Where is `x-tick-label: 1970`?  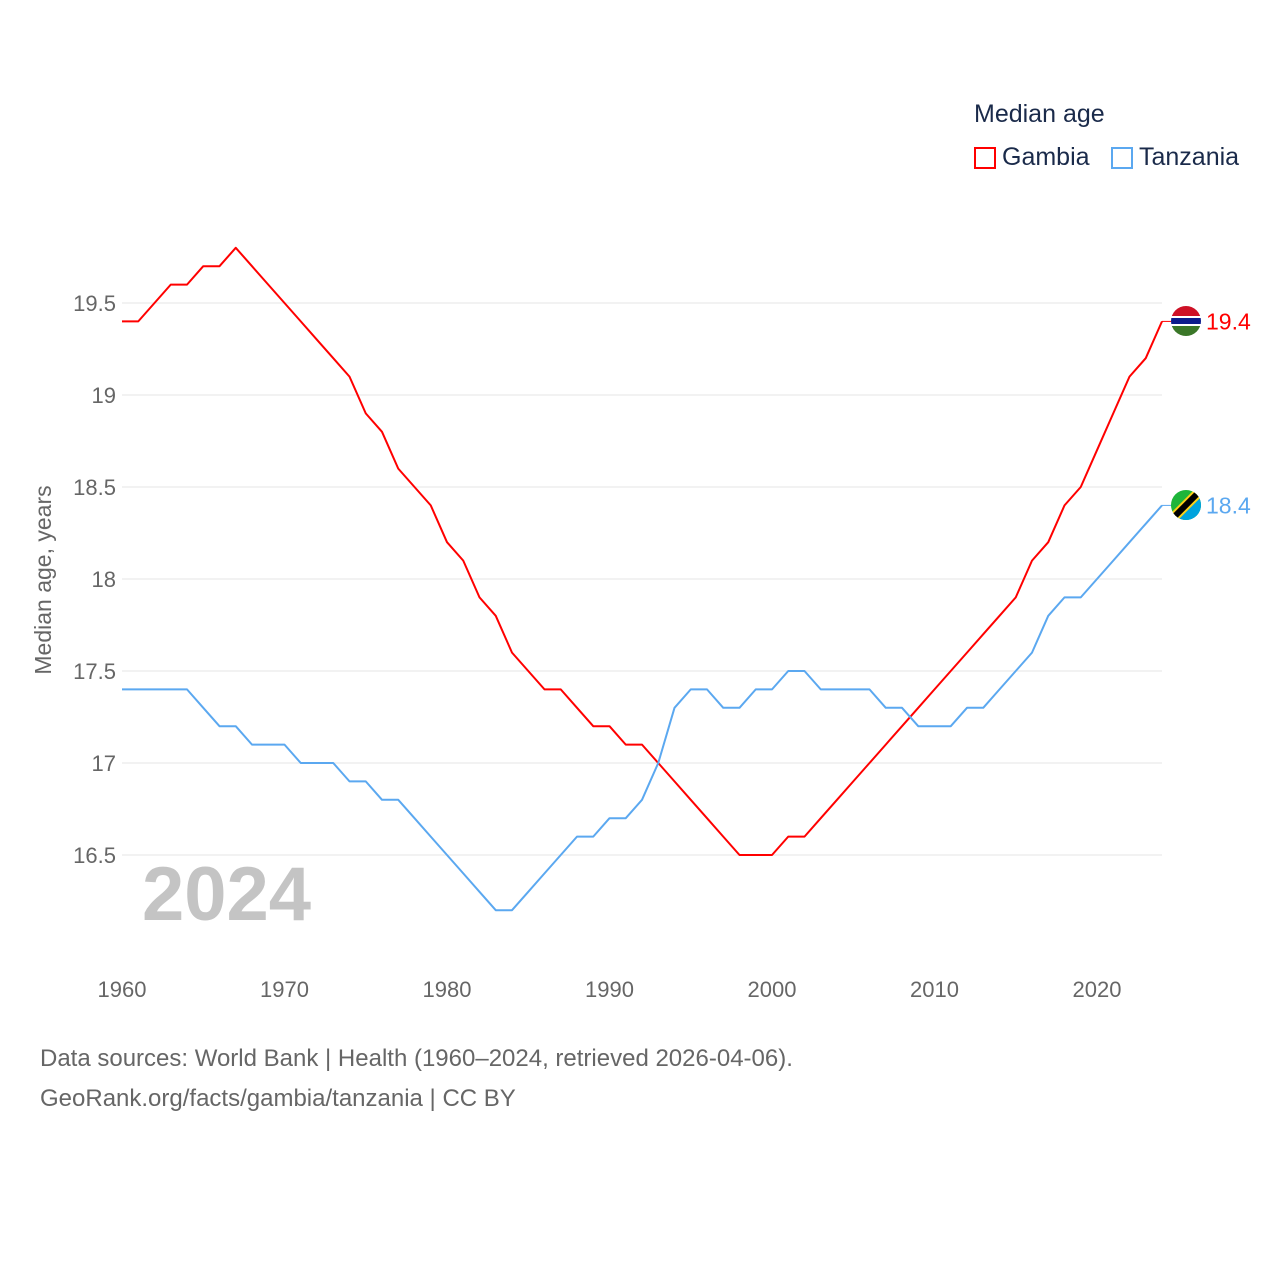
x-tick-label: 1970 is located at coordinates (284, 989).